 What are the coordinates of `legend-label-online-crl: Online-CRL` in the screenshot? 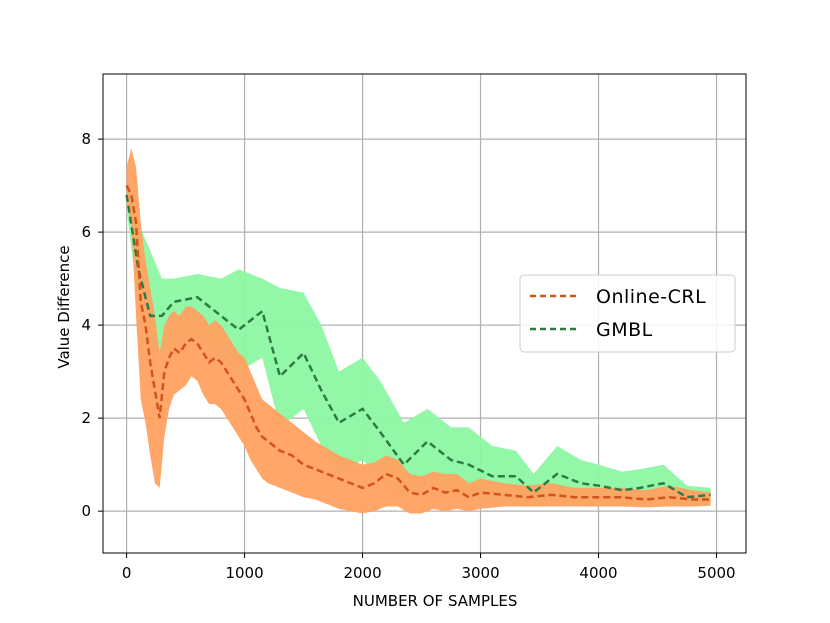 It's located at (651, 297).